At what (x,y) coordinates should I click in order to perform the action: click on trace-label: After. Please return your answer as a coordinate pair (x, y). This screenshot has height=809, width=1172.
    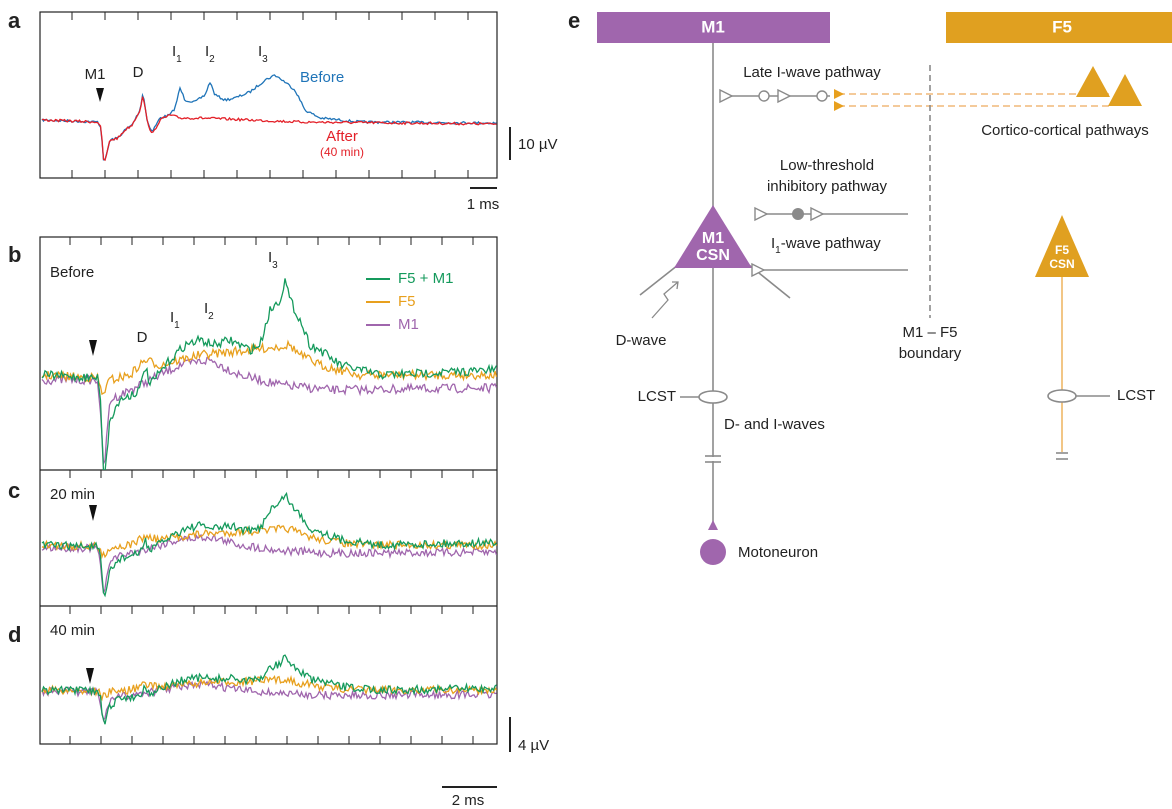
    Looking at the image, I should click on (342, 136).